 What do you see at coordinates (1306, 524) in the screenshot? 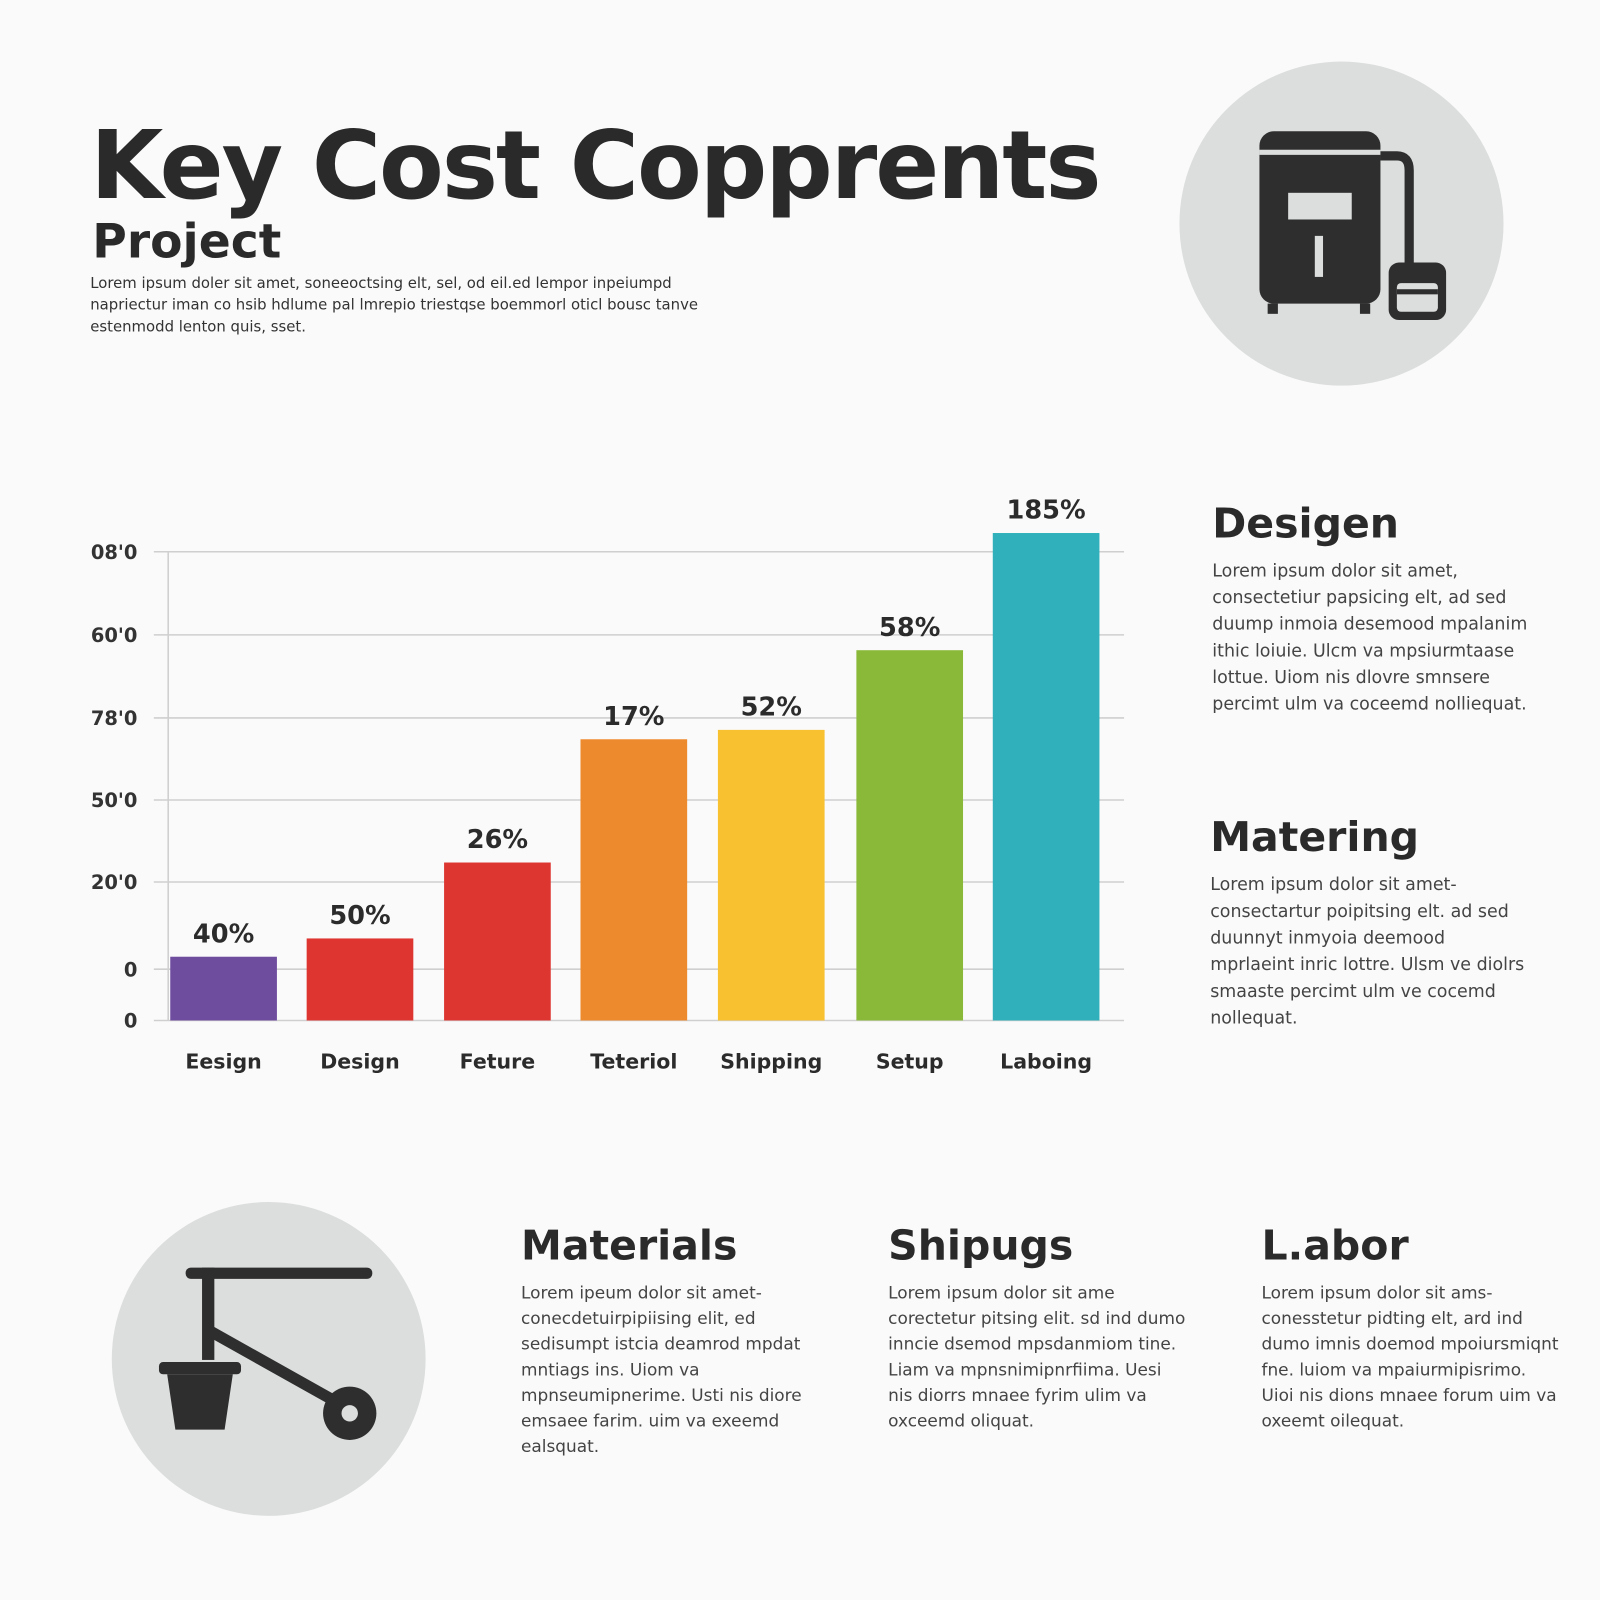
I see `side-section-title: Desigen` at bounding box center [1306, 524].